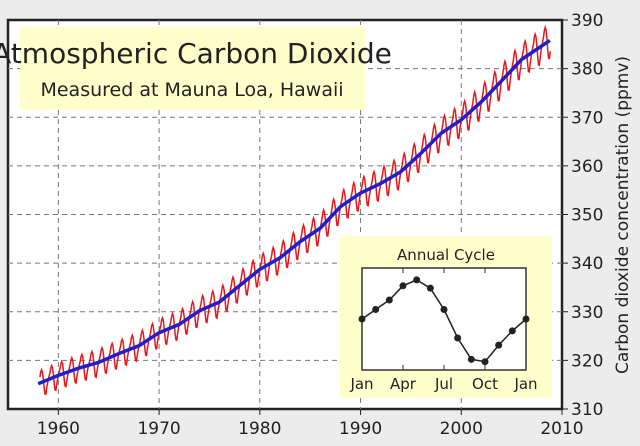  I want to click on y-tick-label: 350, so click(587, 216).